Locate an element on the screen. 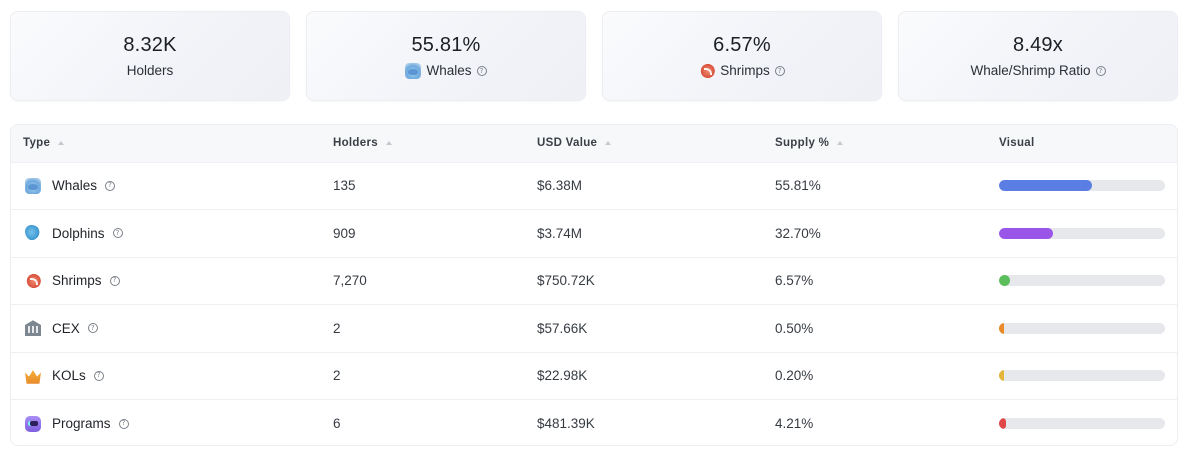  header-supply: Supply % is located at coordinates (875, 143).